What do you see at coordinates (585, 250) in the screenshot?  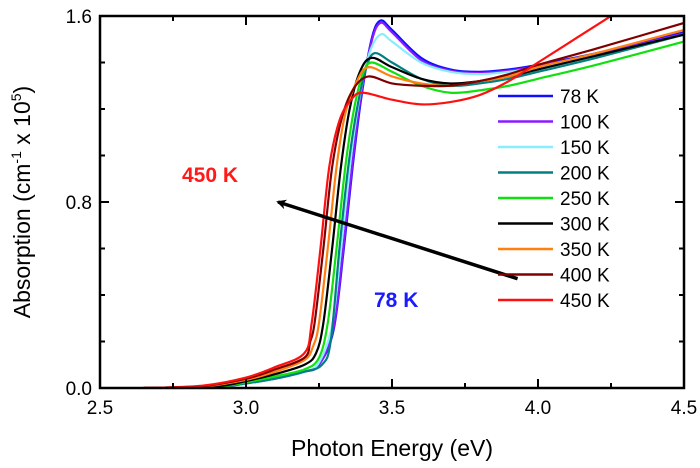 I see `legend-label: 350 K` at bounding box center [585, 250].